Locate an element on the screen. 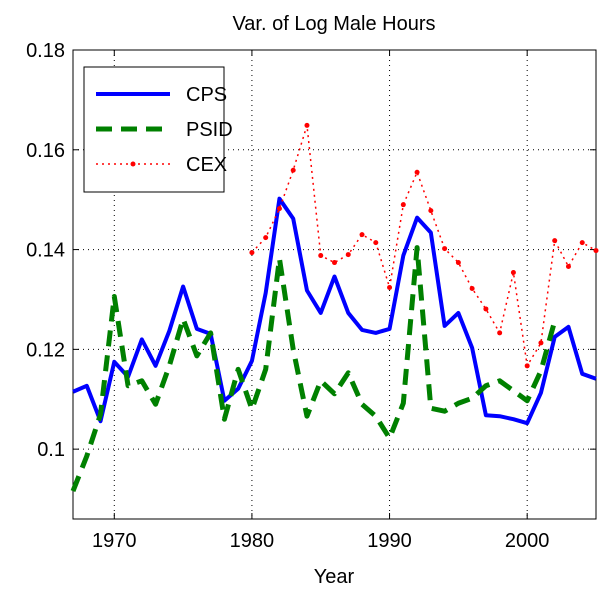  y-tick-label: 0.14 is located at coordinates (45, 251).